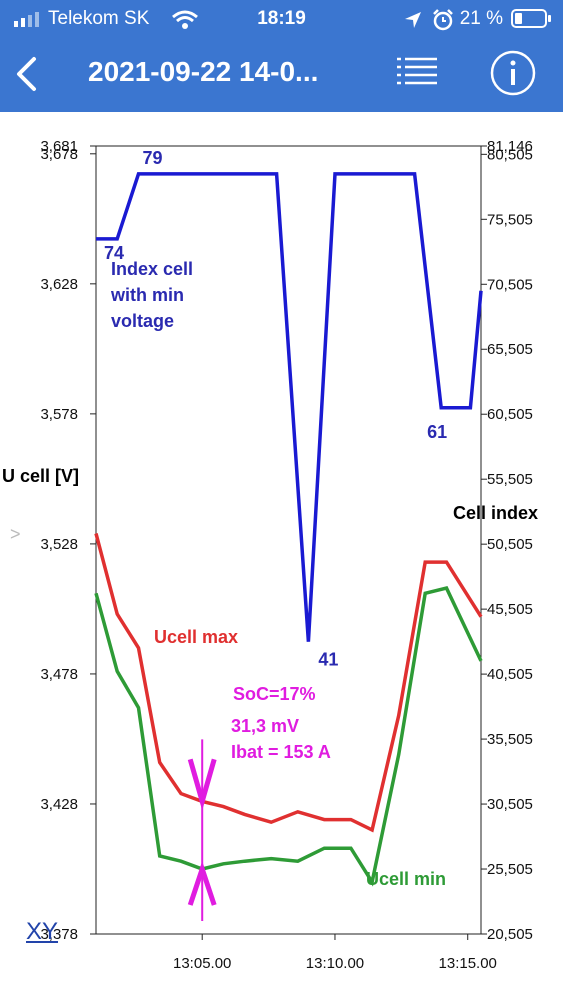  What do you see at coordinates (413, 20) in the screenshot?
I see `location-arrow-icon` at bounding box center [413, 20].